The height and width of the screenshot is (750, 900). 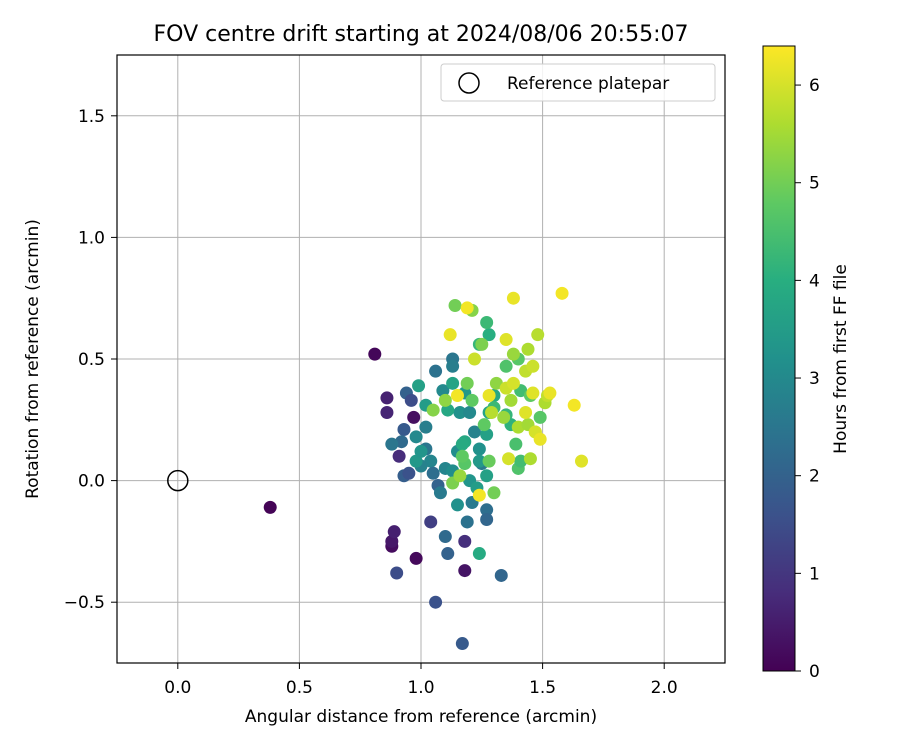 I want to click on legend-marker, so click(x=469, y=83).